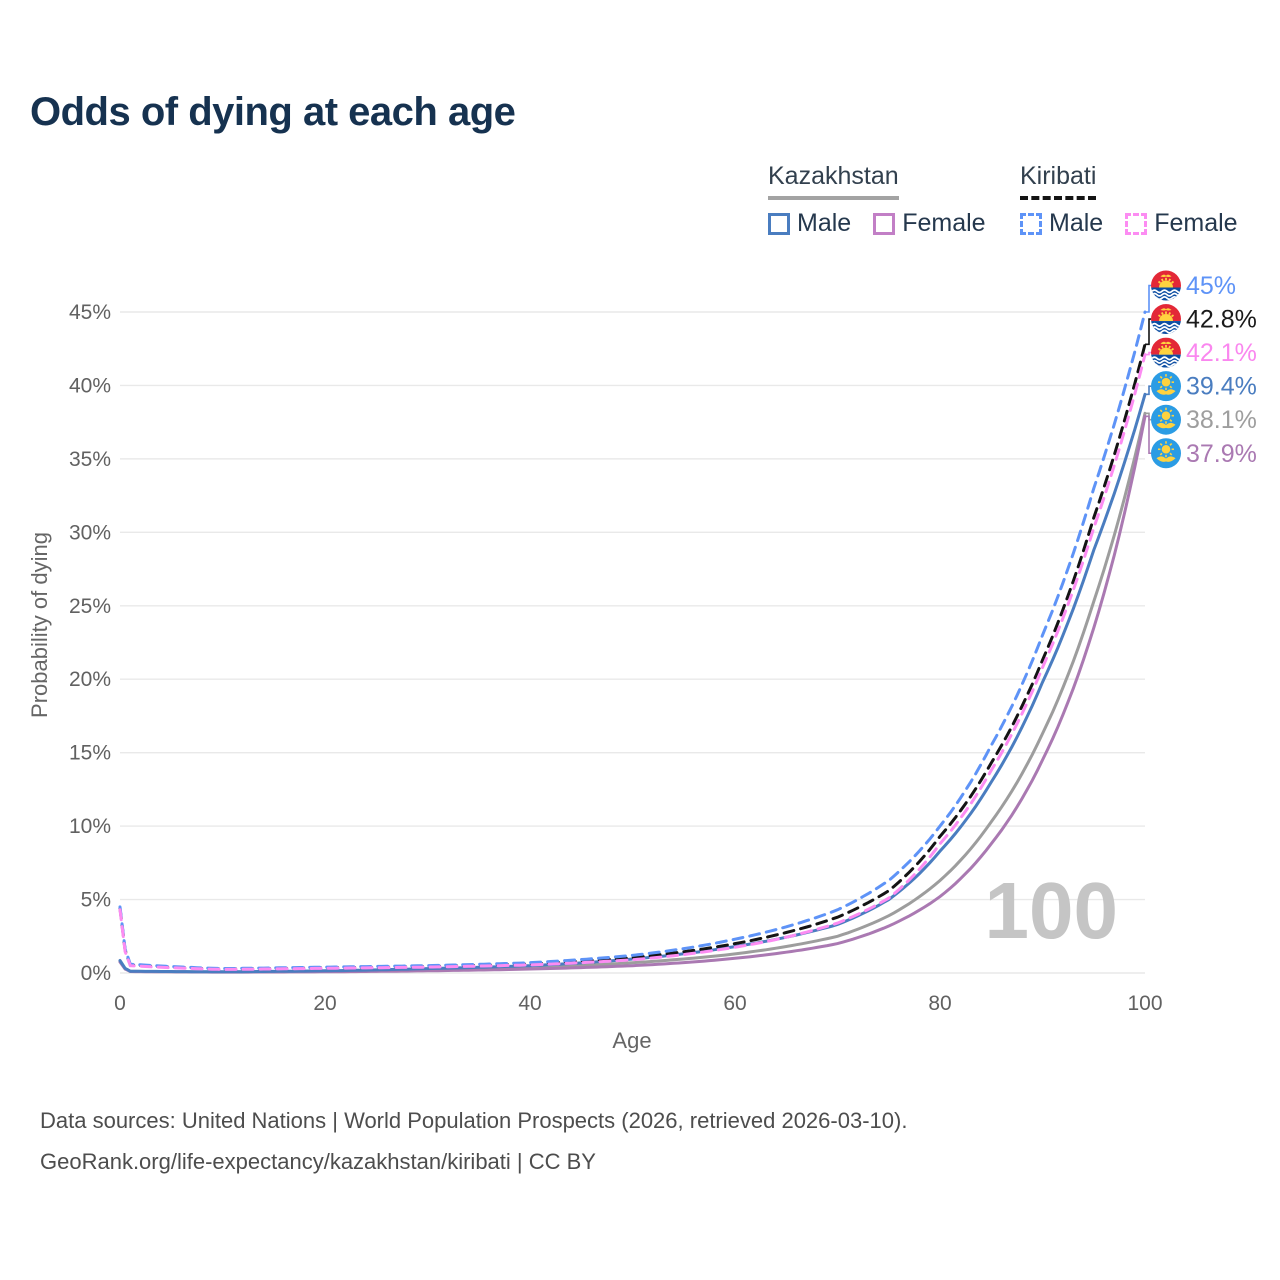 The height and width of the screenshot is (1280, 1280). What do you see at coordinates (273, 112) in the screenshot?
I see `page-title: Odds of dying at each age` at bounding box center [273, 112].